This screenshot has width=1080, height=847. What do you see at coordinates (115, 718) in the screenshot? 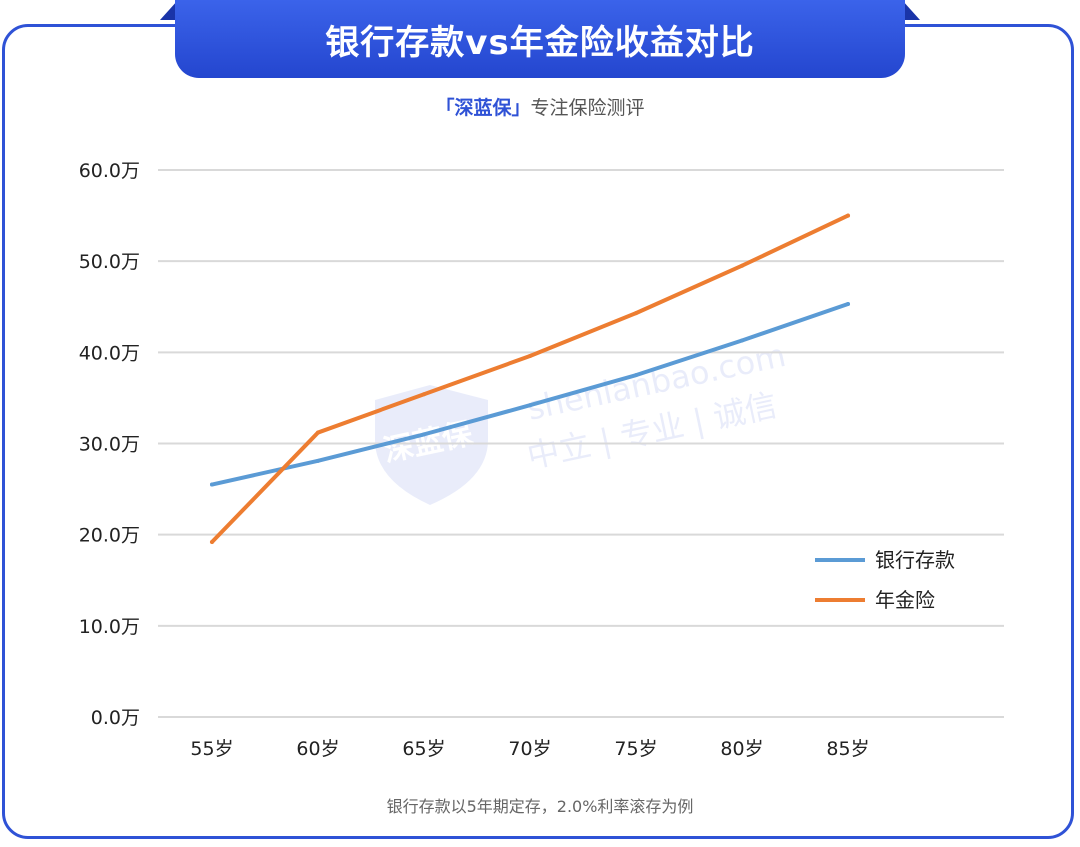
I see `y-tick-label: 0.0万` at bounding box center [115, 718].